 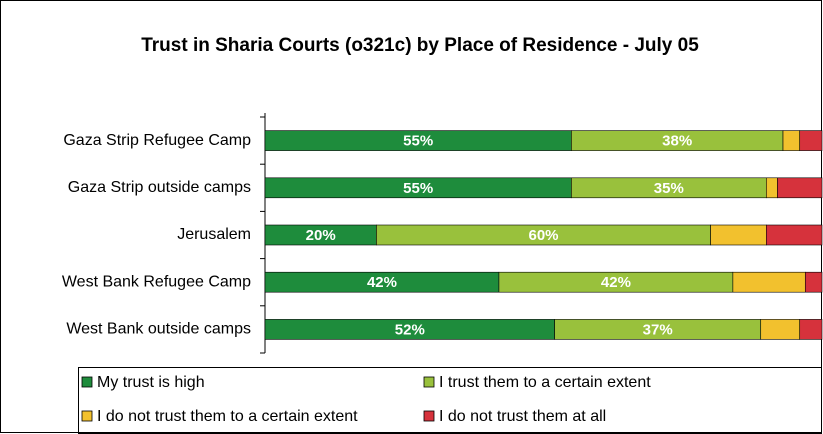 I want to click on legend-label: I do not trust them to a certain extent, so click(x=227, y=416).